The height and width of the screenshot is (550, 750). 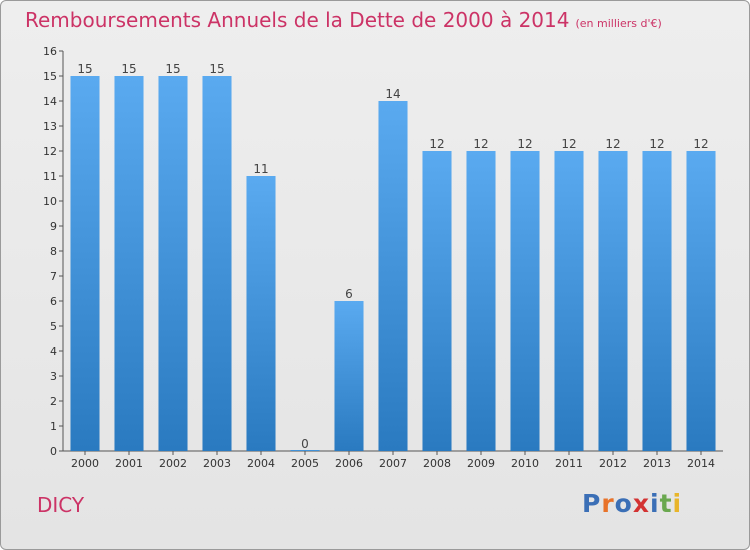 What do you see at coordinates (641, 503) in the screenshot?
I see `logo-letter: x` at bounding box center [641, 503].